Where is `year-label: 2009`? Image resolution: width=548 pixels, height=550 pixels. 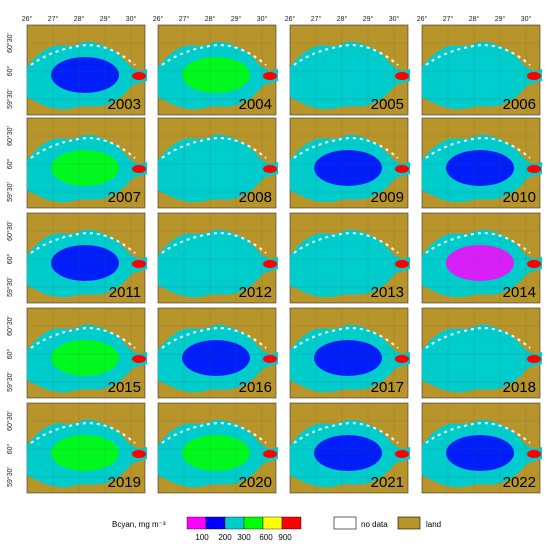
year-label: 2009 is located at coordinates (387, 197).